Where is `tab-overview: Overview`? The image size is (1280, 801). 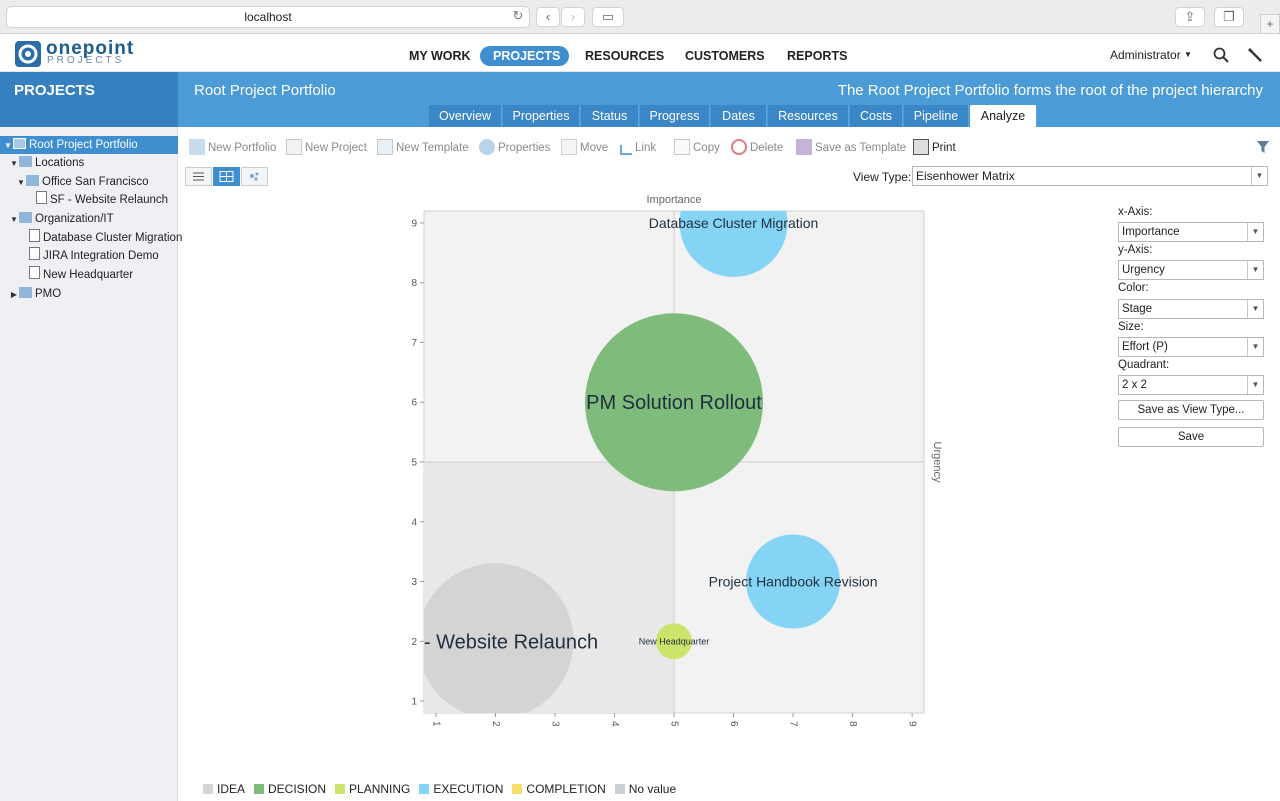
tab-overview: Overview is located at coordinates (465, 116).